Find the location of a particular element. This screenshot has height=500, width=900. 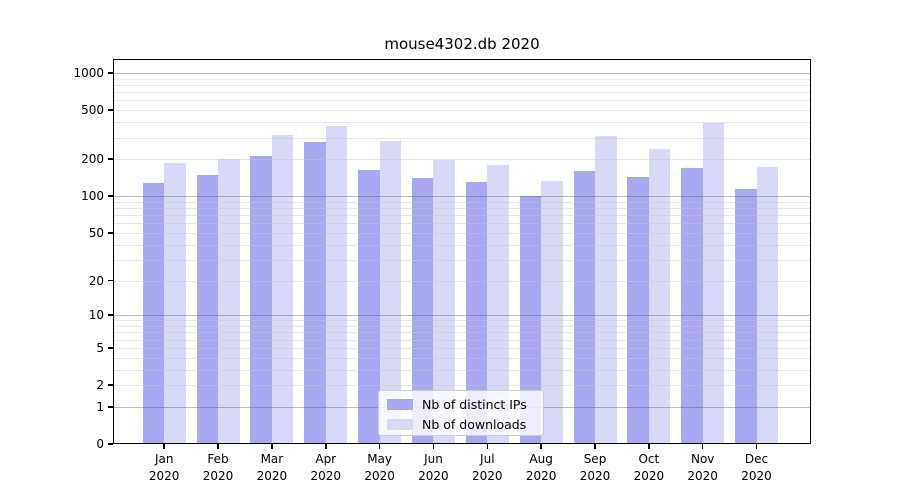

bar-nb-of-downloads-apr-2020 is located at coordinates (336, 284).